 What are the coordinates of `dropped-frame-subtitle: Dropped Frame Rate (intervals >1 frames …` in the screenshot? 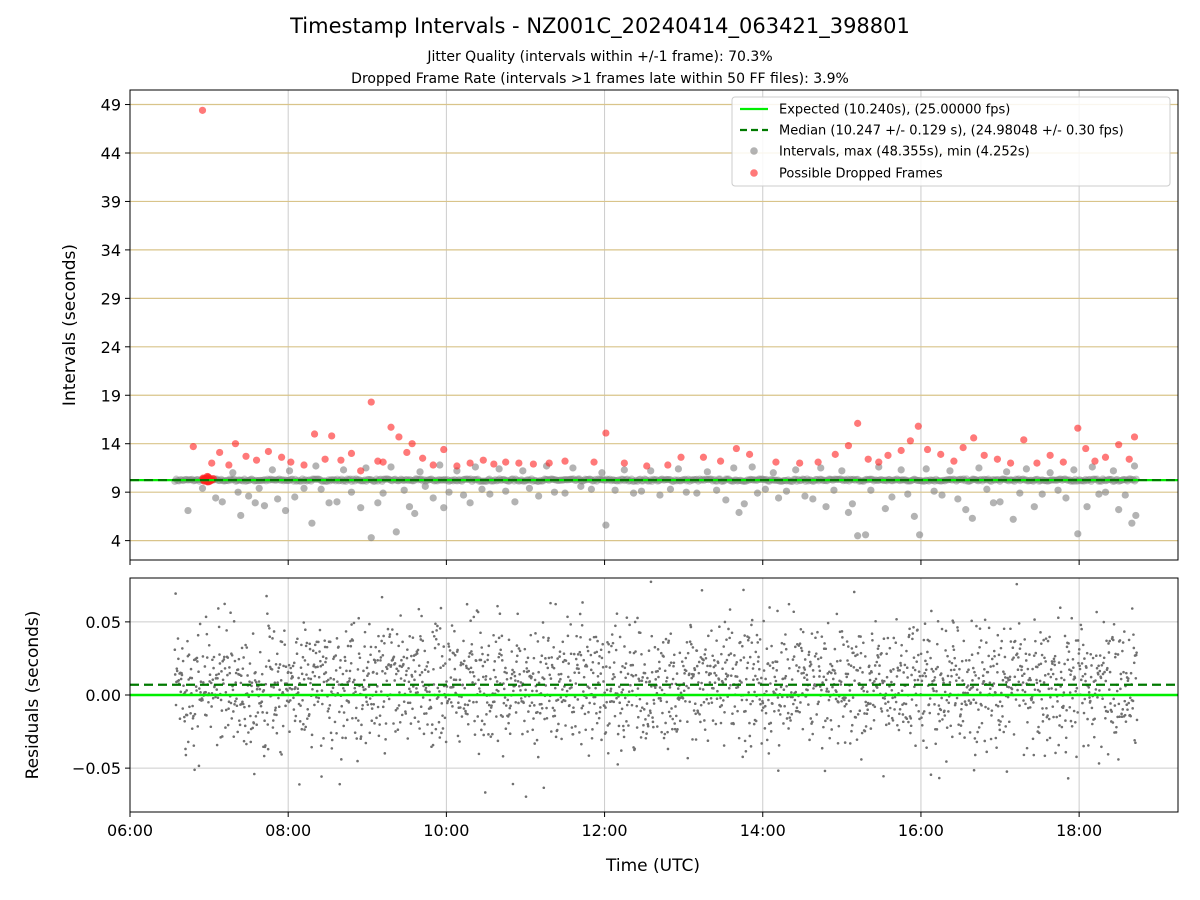 It's located at (600, 79).